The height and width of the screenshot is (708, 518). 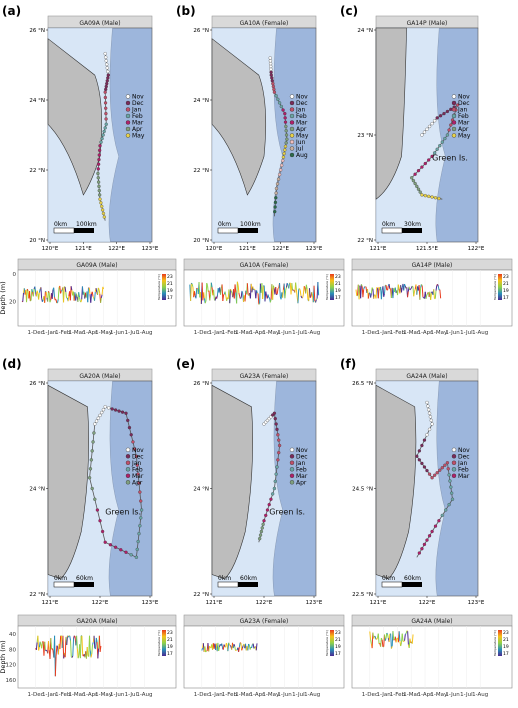 I want to click on depth-plot-area, so click(x=97, y=657).